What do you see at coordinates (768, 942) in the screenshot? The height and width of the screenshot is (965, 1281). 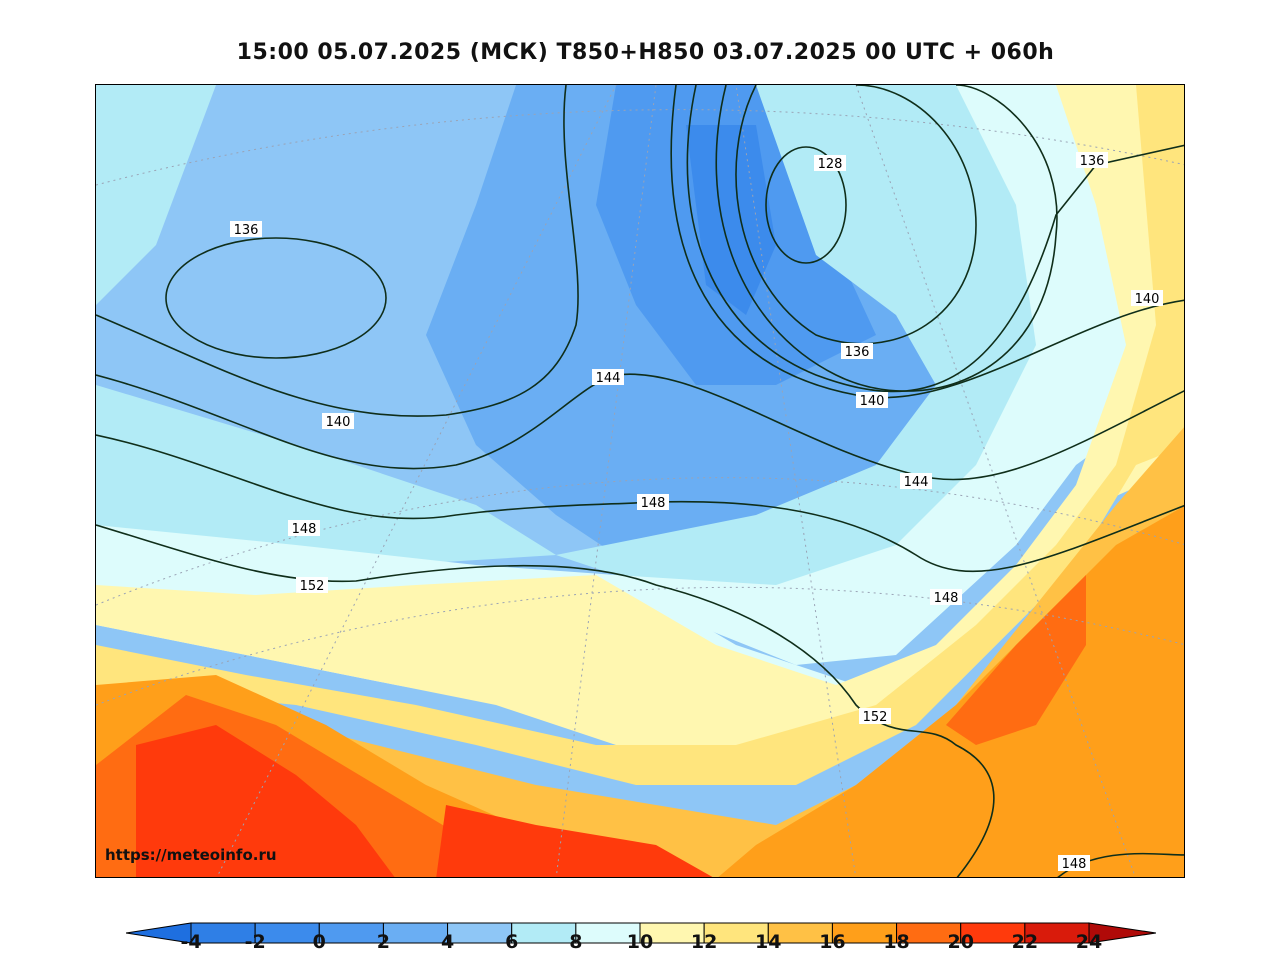 I see `colorbar-tick-label: 14` at bounding box center [768, 942].